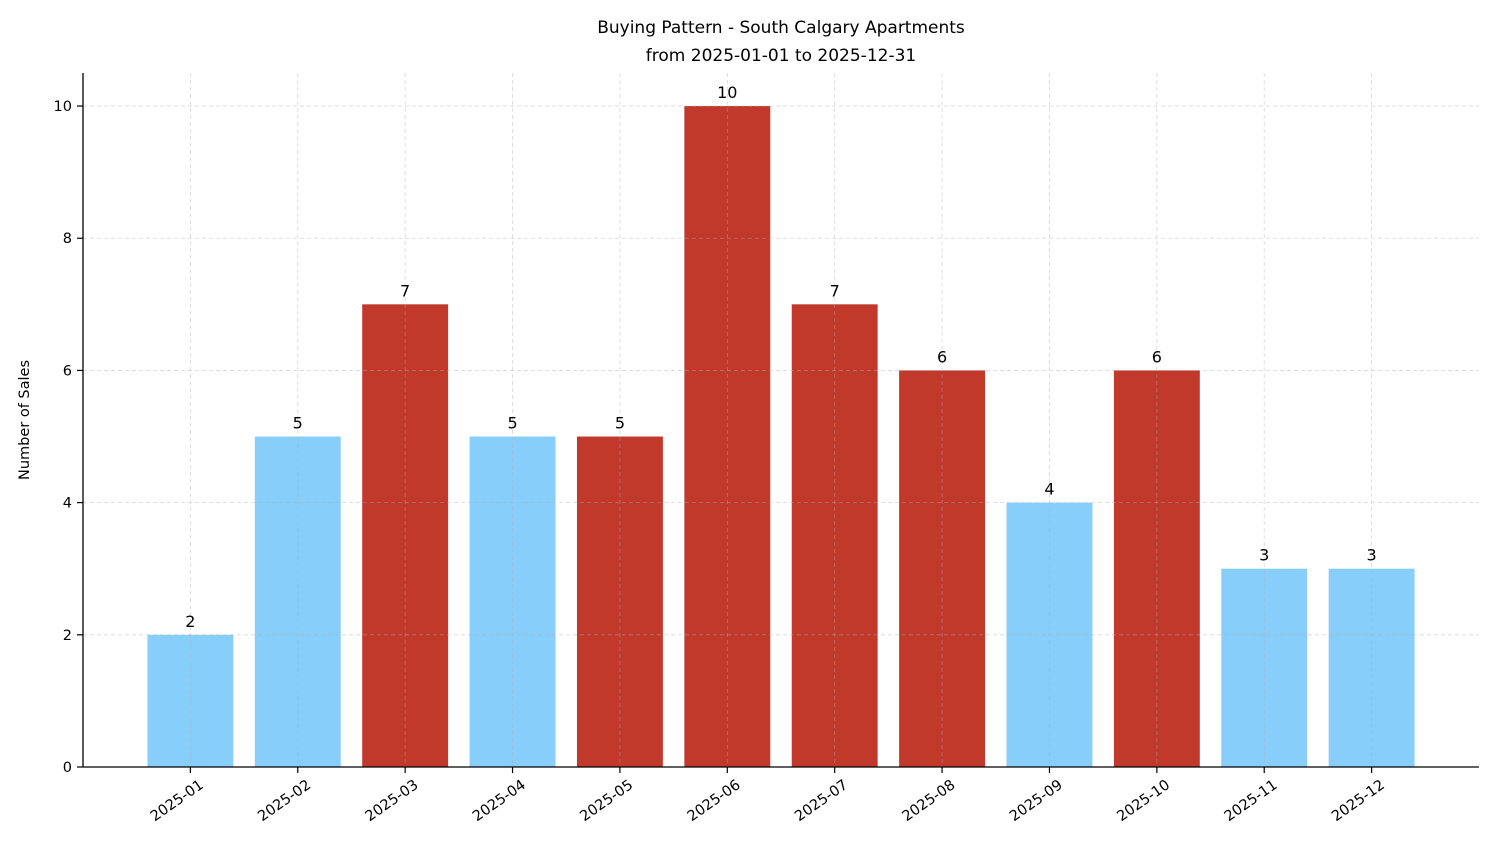  What do you see at coordinates (67, 504) in the screenshot?
I see `y-tick-label: 4` at bounding box center [67, 504].